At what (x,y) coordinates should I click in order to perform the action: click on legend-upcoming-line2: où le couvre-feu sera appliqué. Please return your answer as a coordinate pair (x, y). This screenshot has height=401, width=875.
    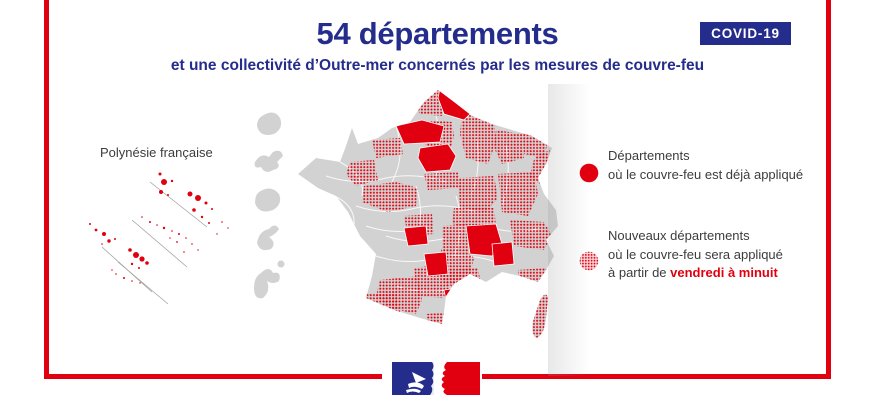
    Looking at the image, I should click on (695, 254).